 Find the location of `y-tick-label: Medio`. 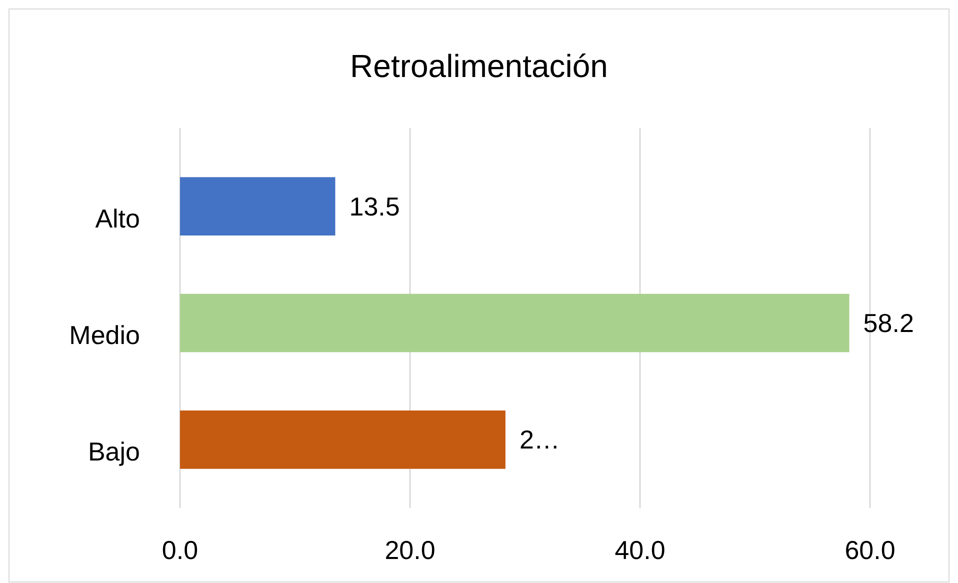

y-tick-label: Medio is located at coordinates (104, 335).